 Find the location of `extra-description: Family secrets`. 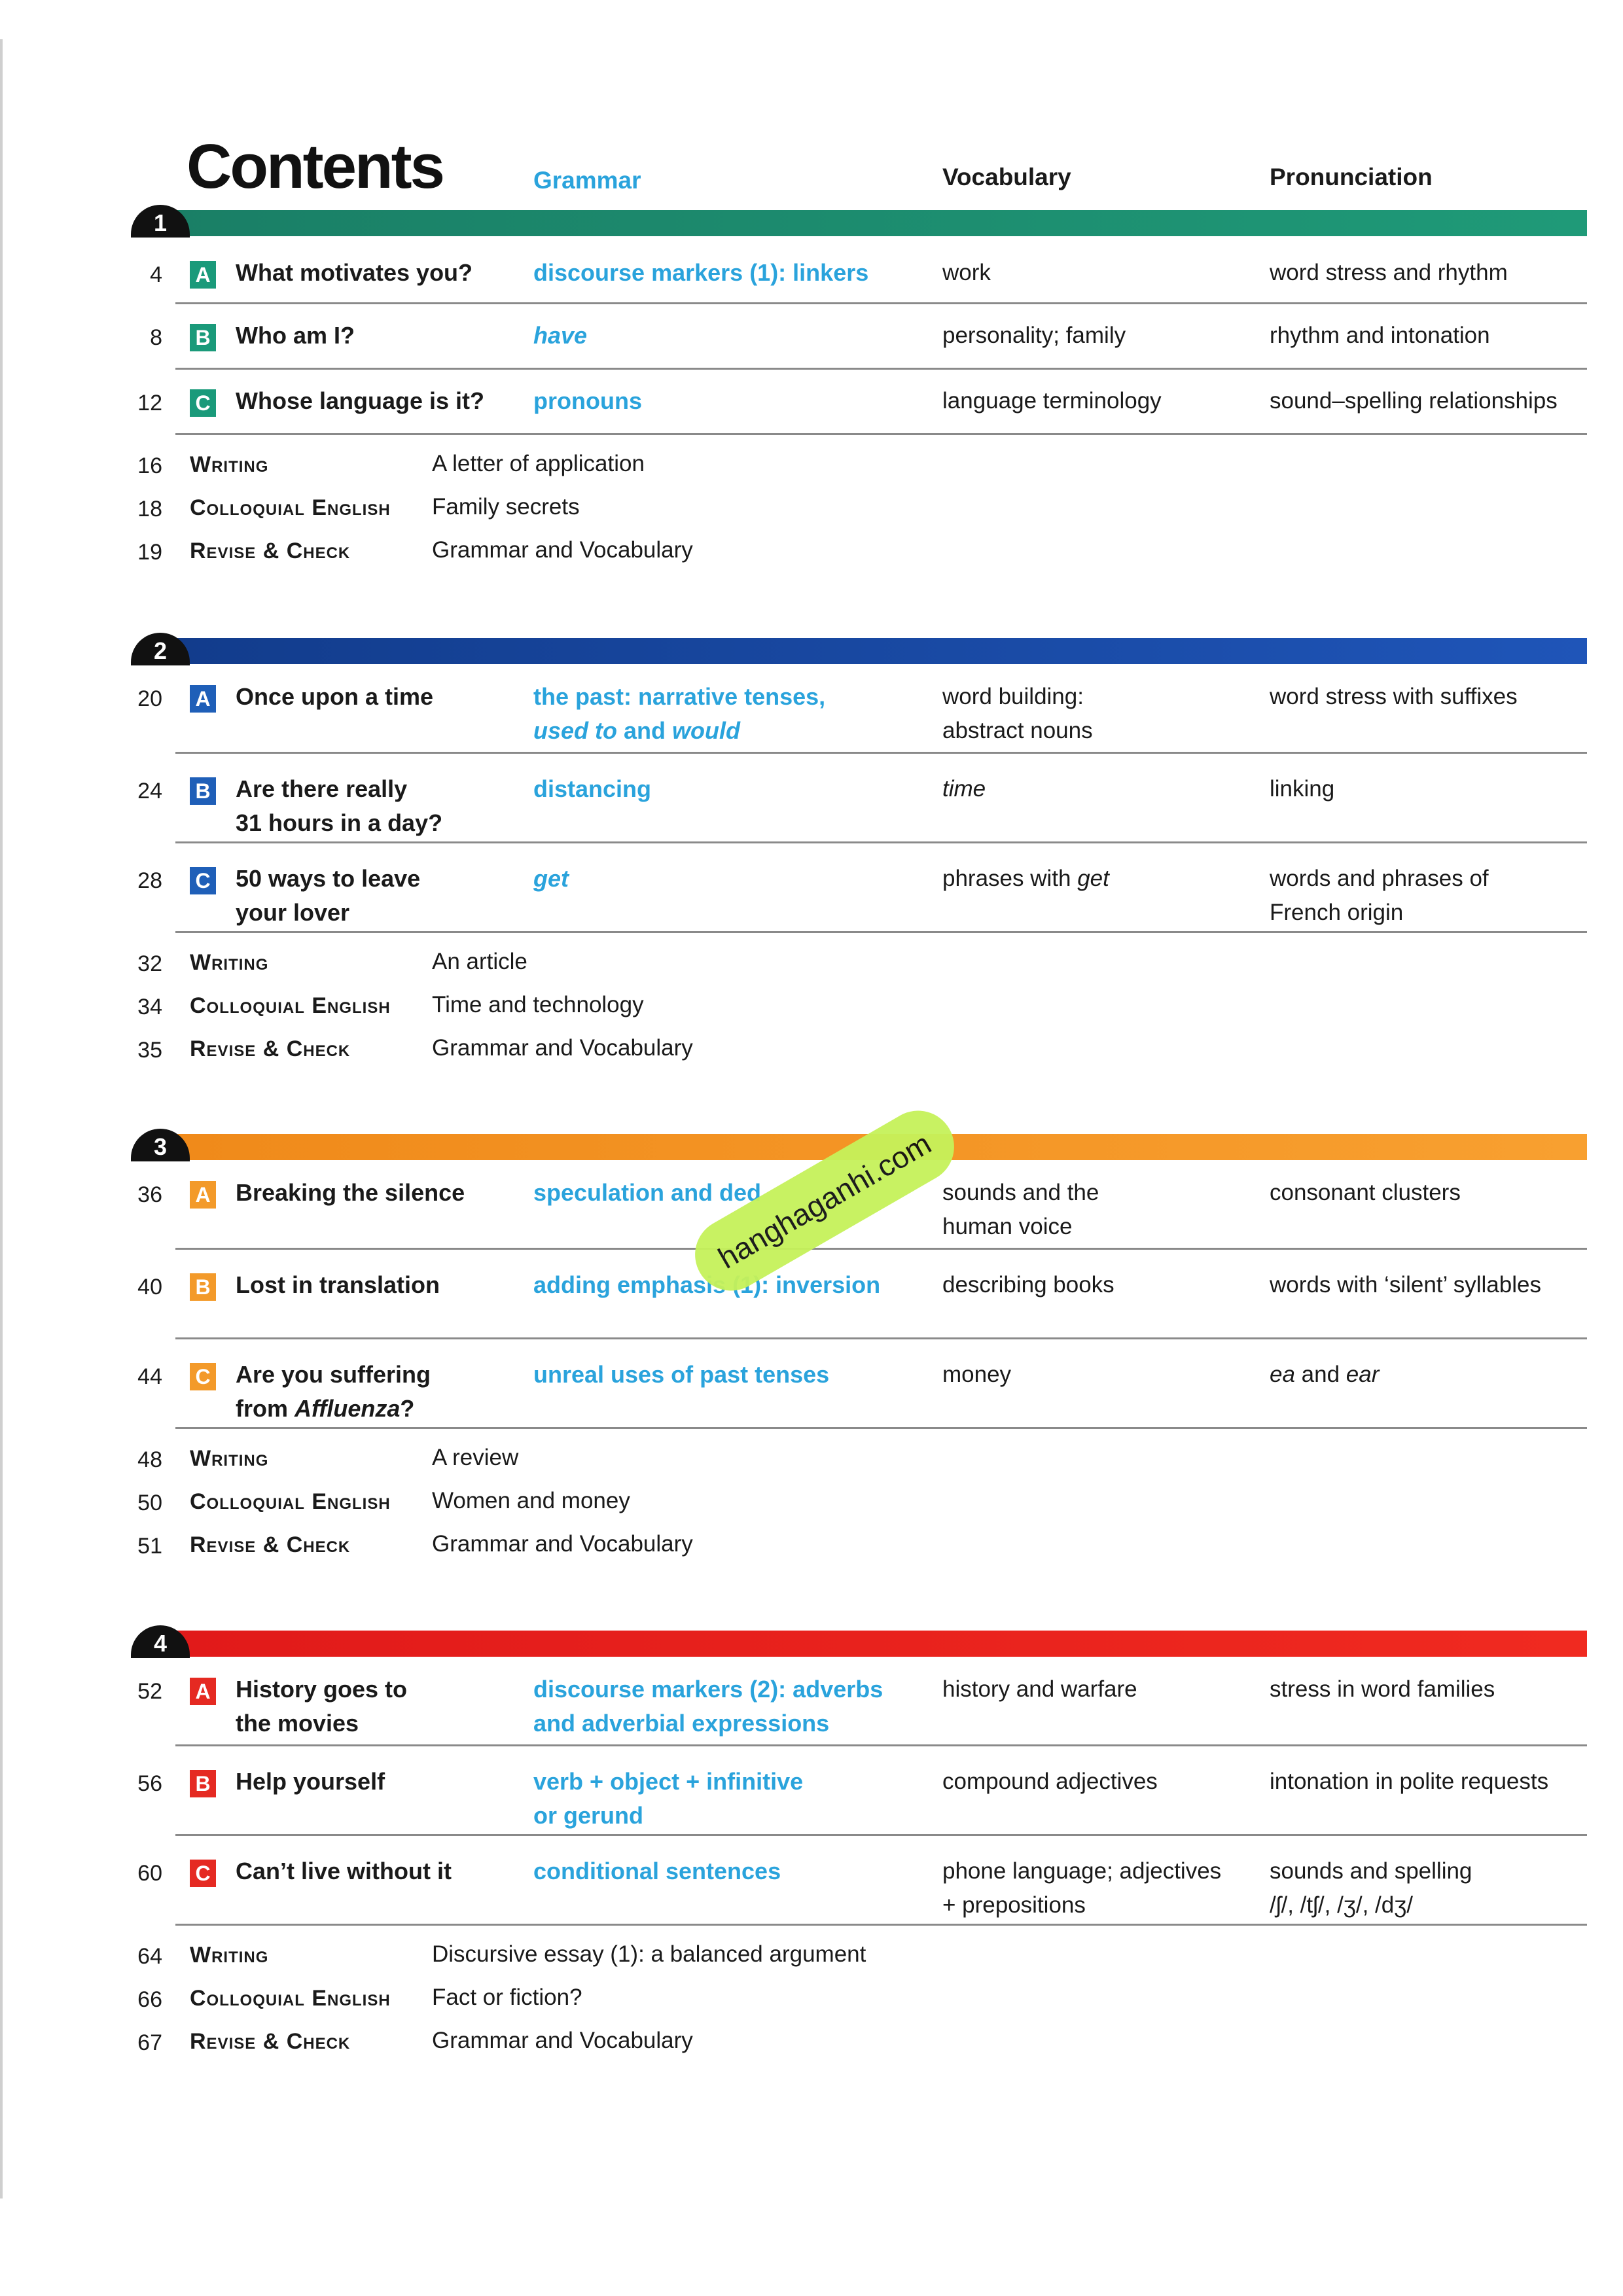

extra-description: Family secrets is located at coordinates (506, 507).